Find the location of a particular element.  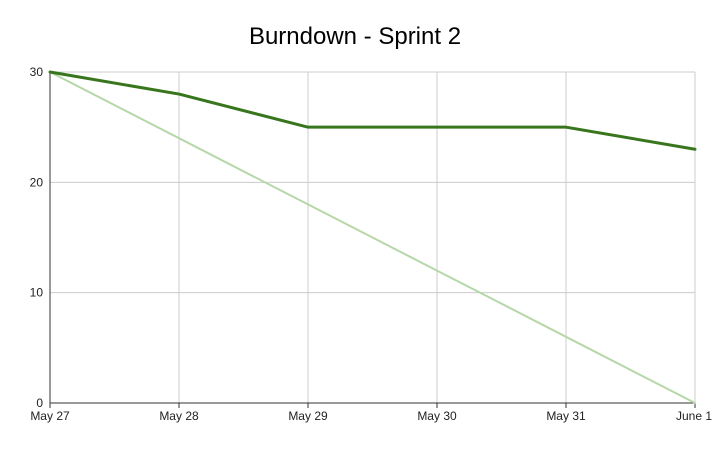

x-tick-label: May 28 is located at coordinates (179, 416).